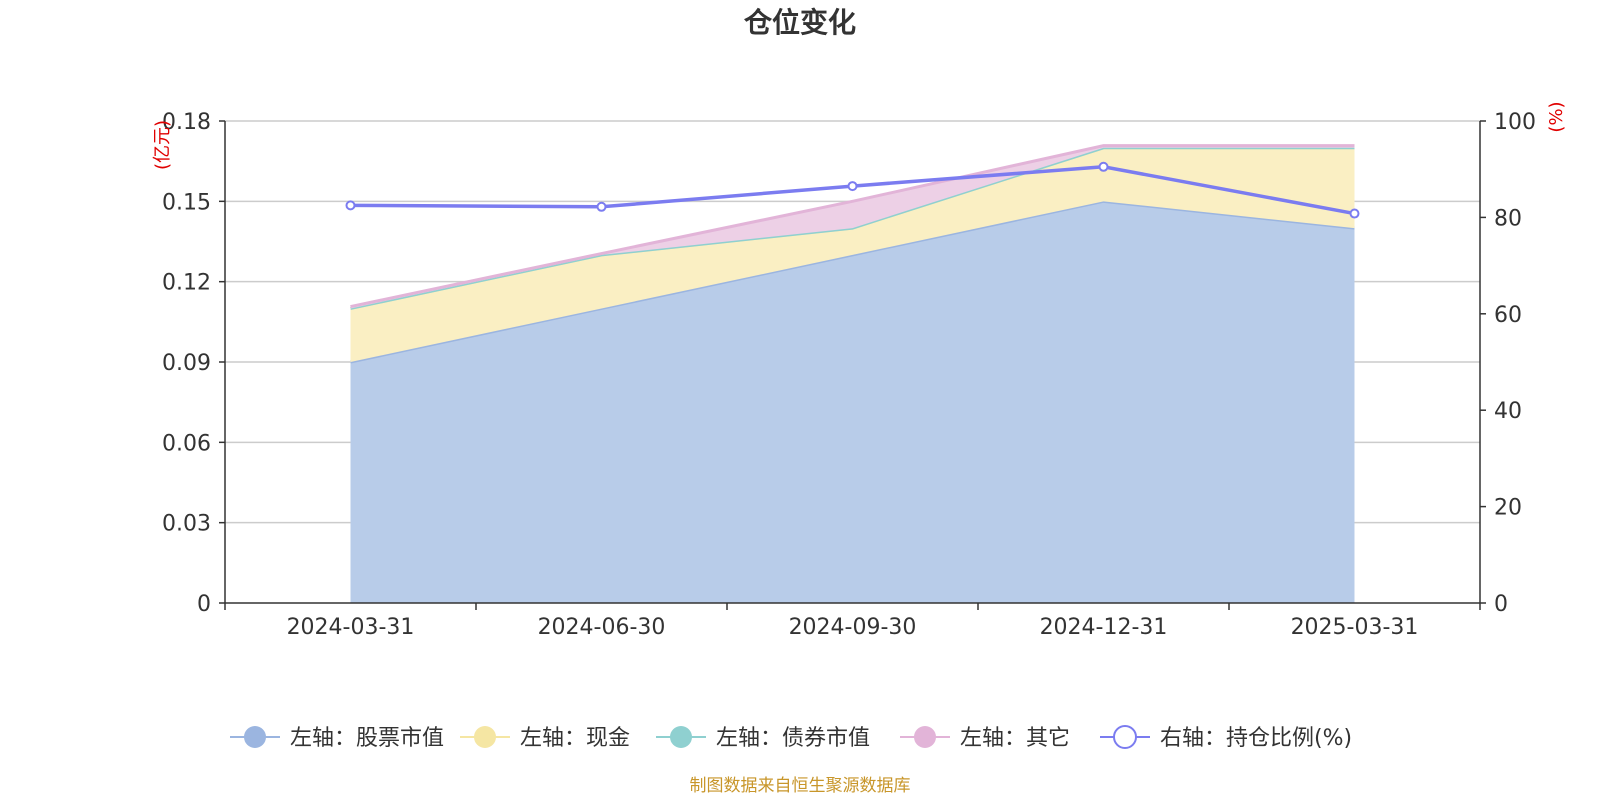 This screenshot has height=800, width=1600. I want to click on right-tick-label: 80, so click(1508, 218).